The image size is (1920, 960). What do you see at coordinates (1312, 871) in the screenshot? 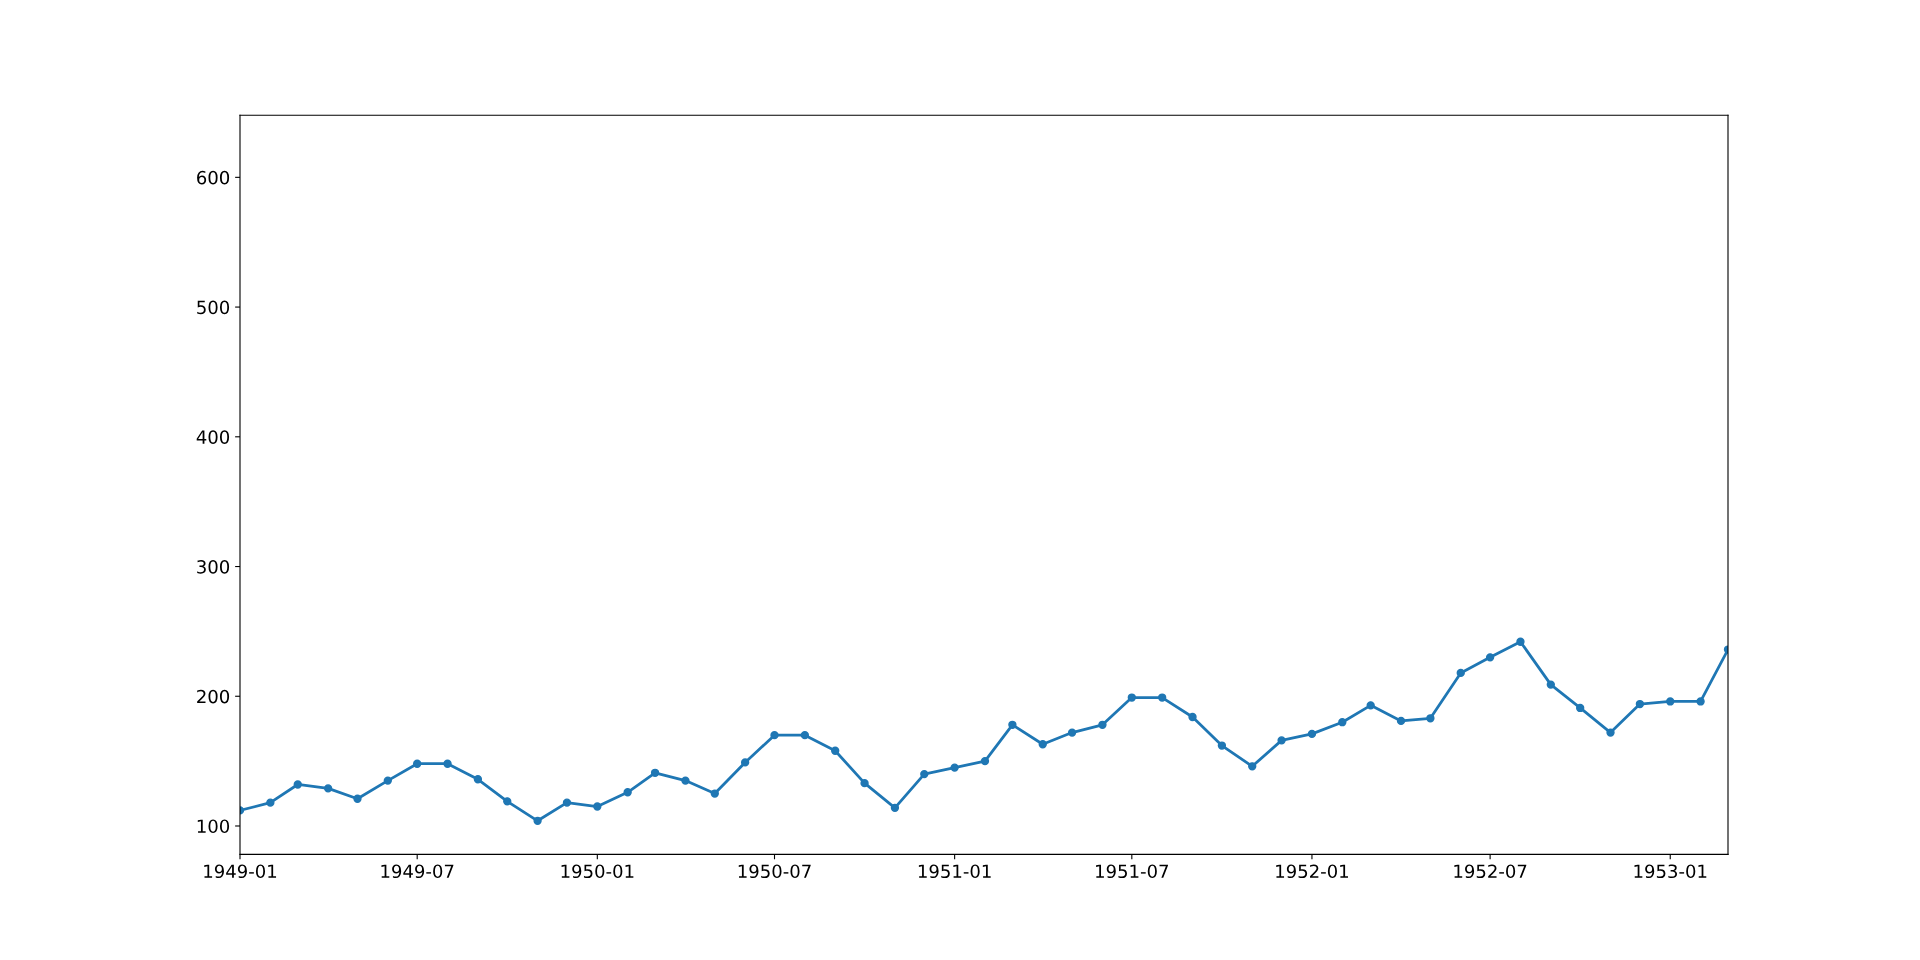
I see `x-tick-label: 1952-01` at bounding box center [1312, 871].